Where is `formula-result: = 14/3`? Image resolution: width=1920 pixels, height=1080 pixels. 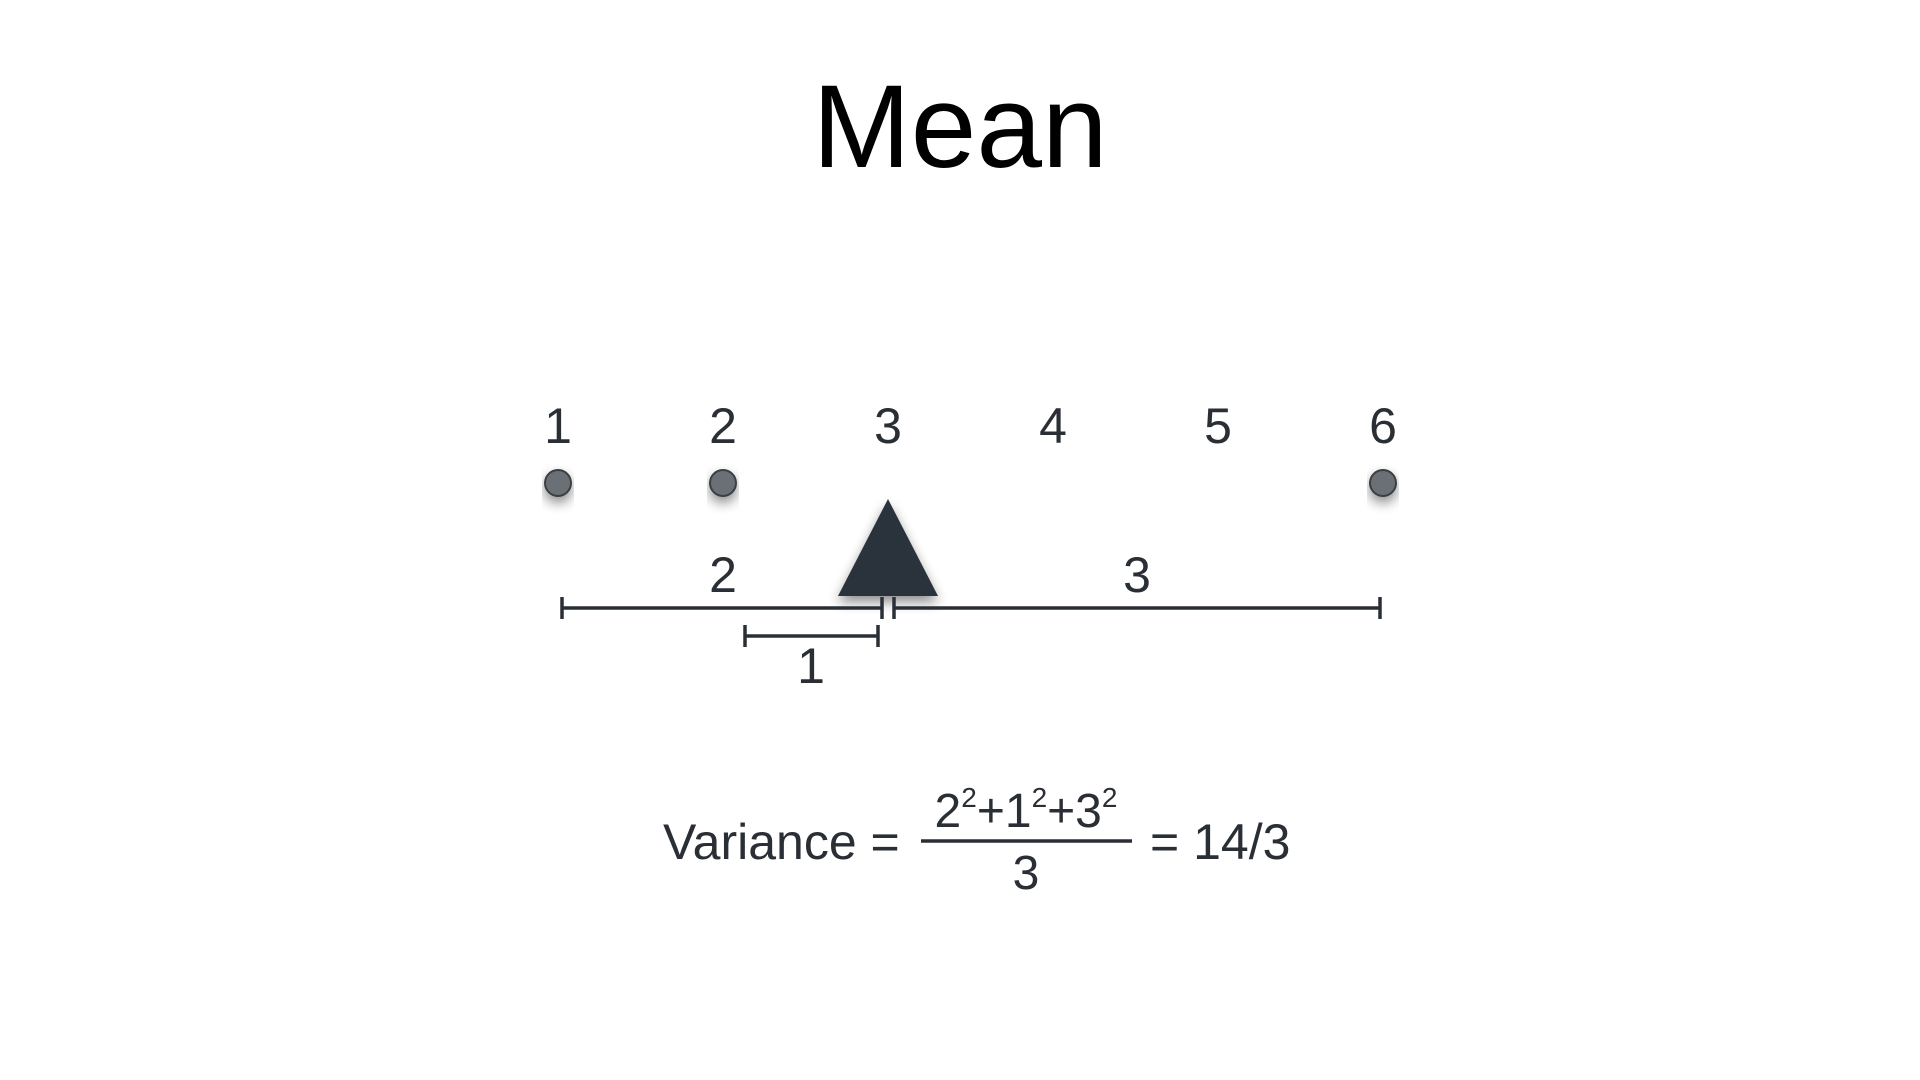
formula-result: = 14/3 is located at coordinates (1220, 842).